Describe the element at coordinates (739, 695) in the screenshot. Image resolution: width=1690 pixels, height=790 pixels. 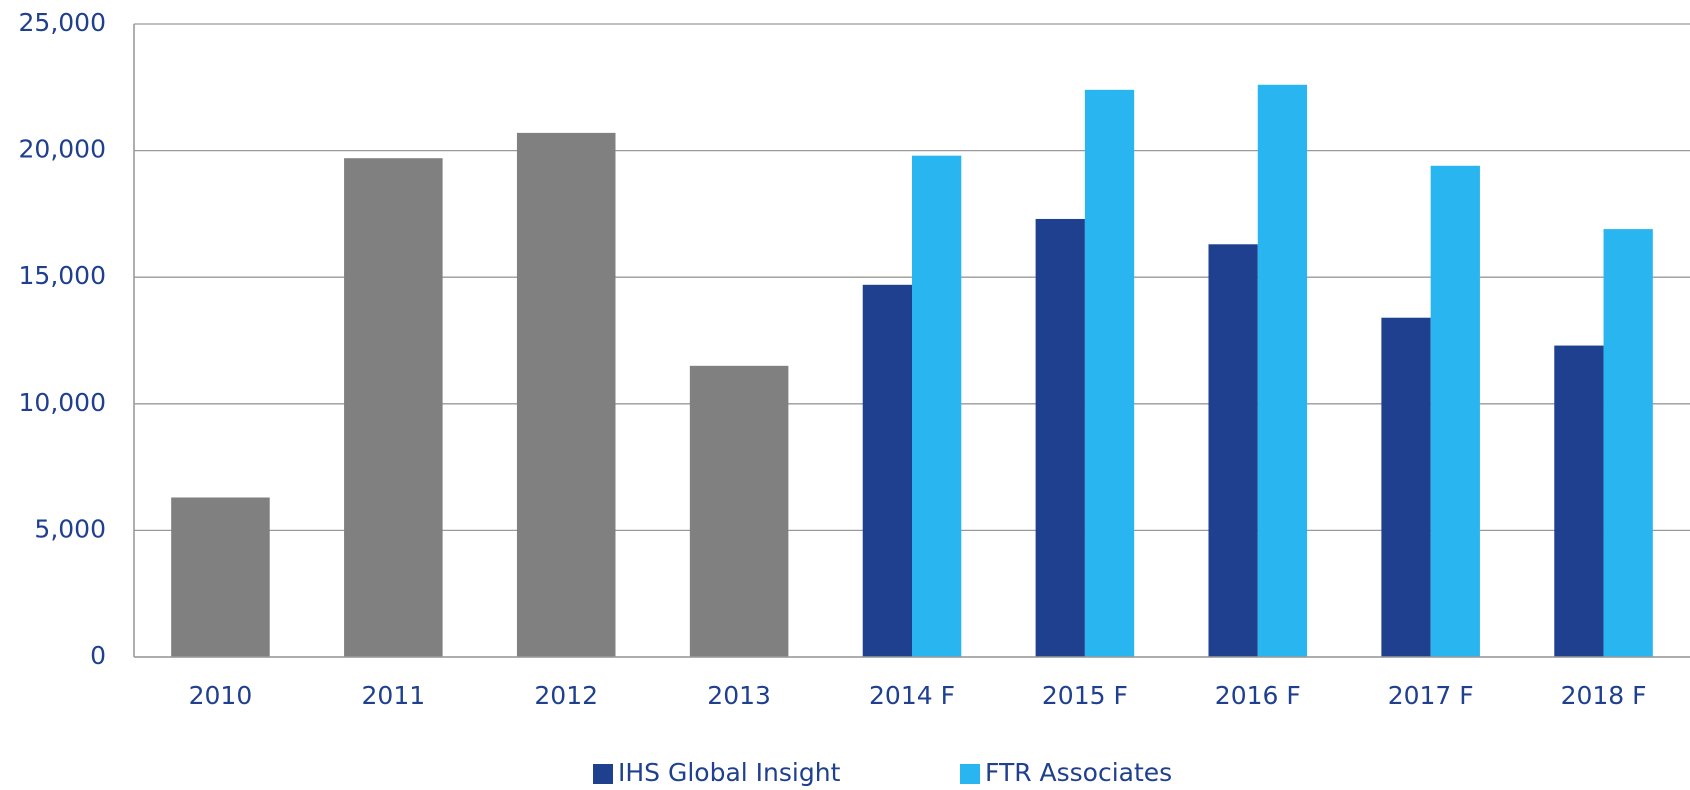
I see `x-tick-label: 2013` at that location.